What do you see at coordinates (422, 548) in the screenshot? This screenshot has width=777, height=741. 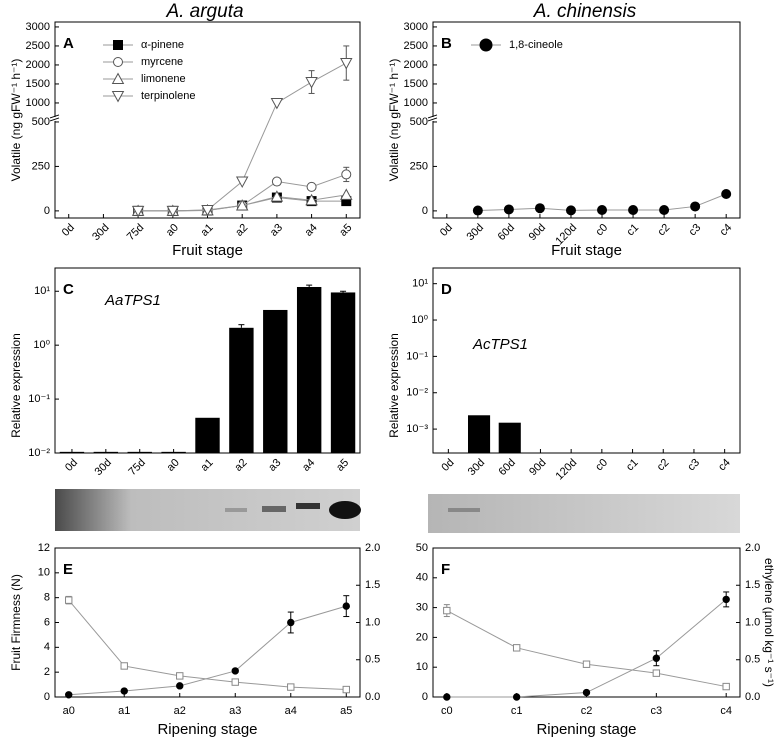 I see `y-tick-label: 50` at bounding box center [422, 548].